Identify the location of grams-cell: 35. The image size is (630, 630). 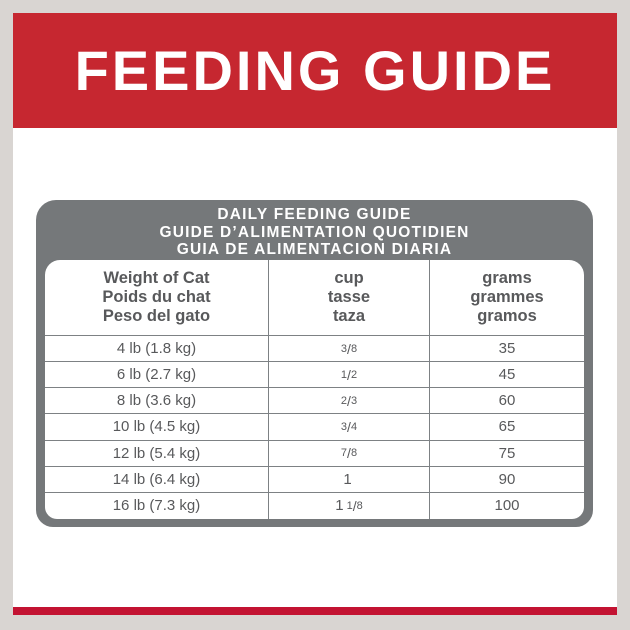
(507, 349).